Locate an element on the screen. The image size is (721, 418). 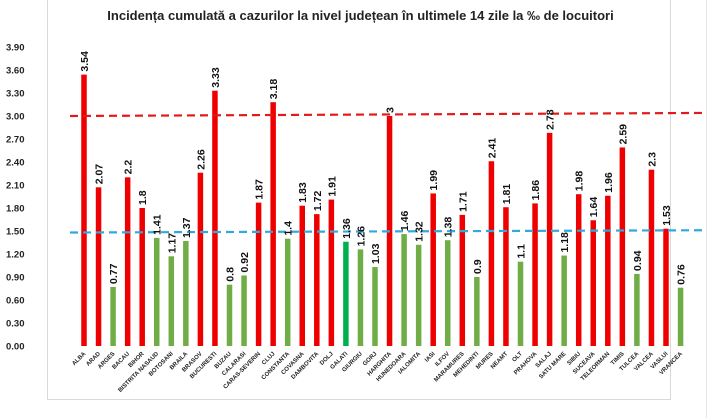
data-label: 1.71 is located at coordinates (463, 201).